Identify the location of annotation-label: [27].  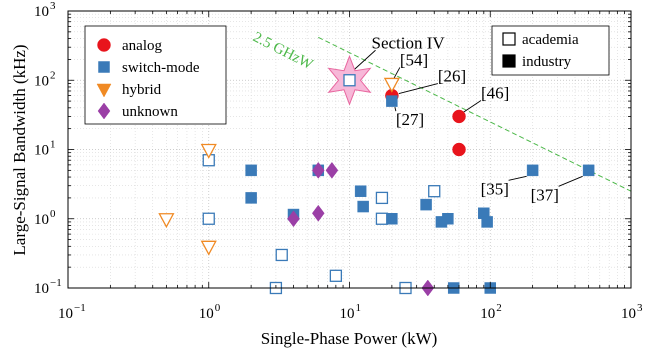
(410, 119).